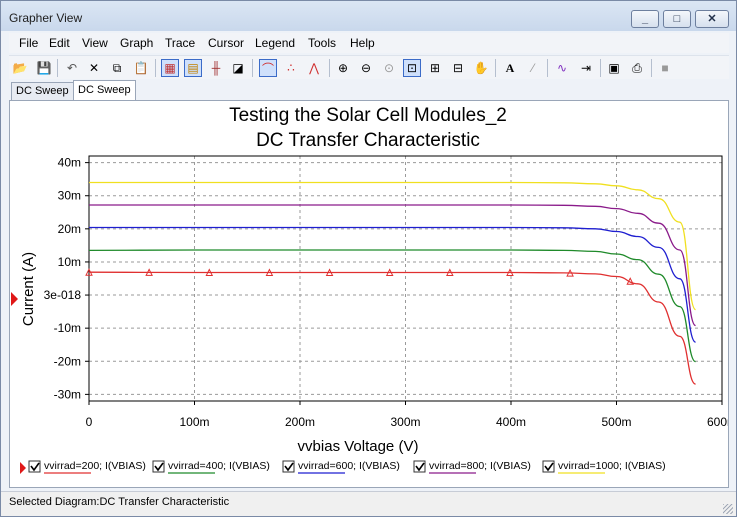 Image resolution: width=737 pixels, height=517 pixels. I want to click on legend-label: vvirrad=1000; I(VBIAS), so click(612, 466).